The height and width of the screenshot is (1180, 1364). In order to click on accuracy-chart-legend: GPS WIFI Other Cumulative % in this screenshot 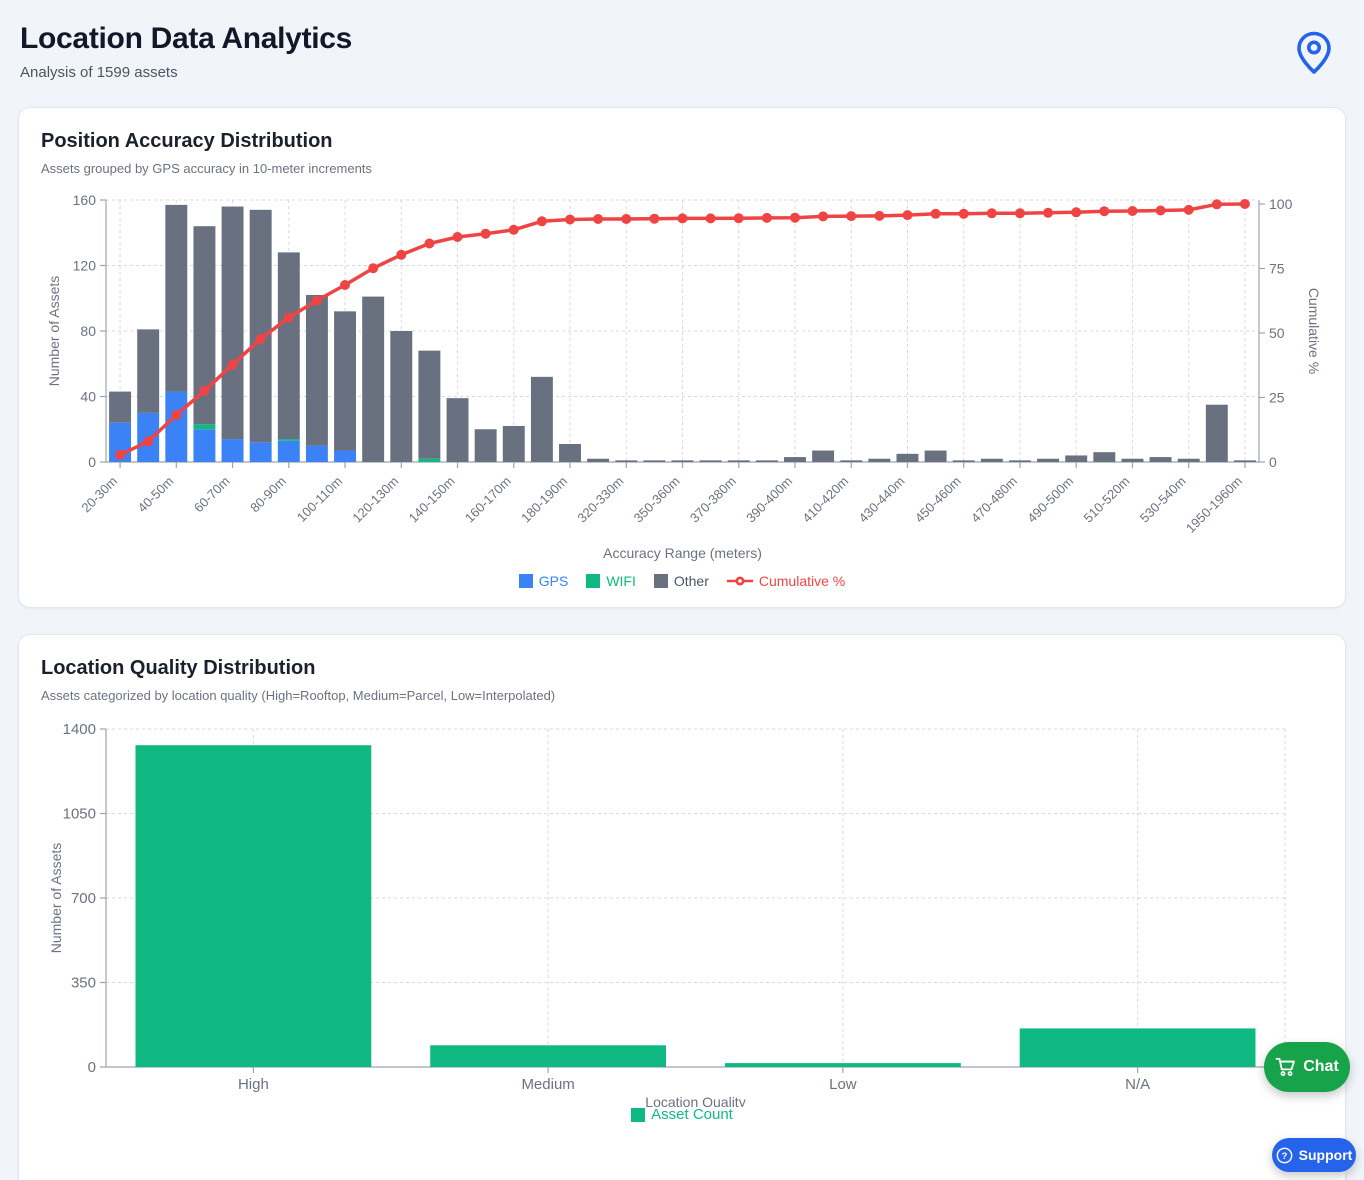, I will do `click(682, 584)`.